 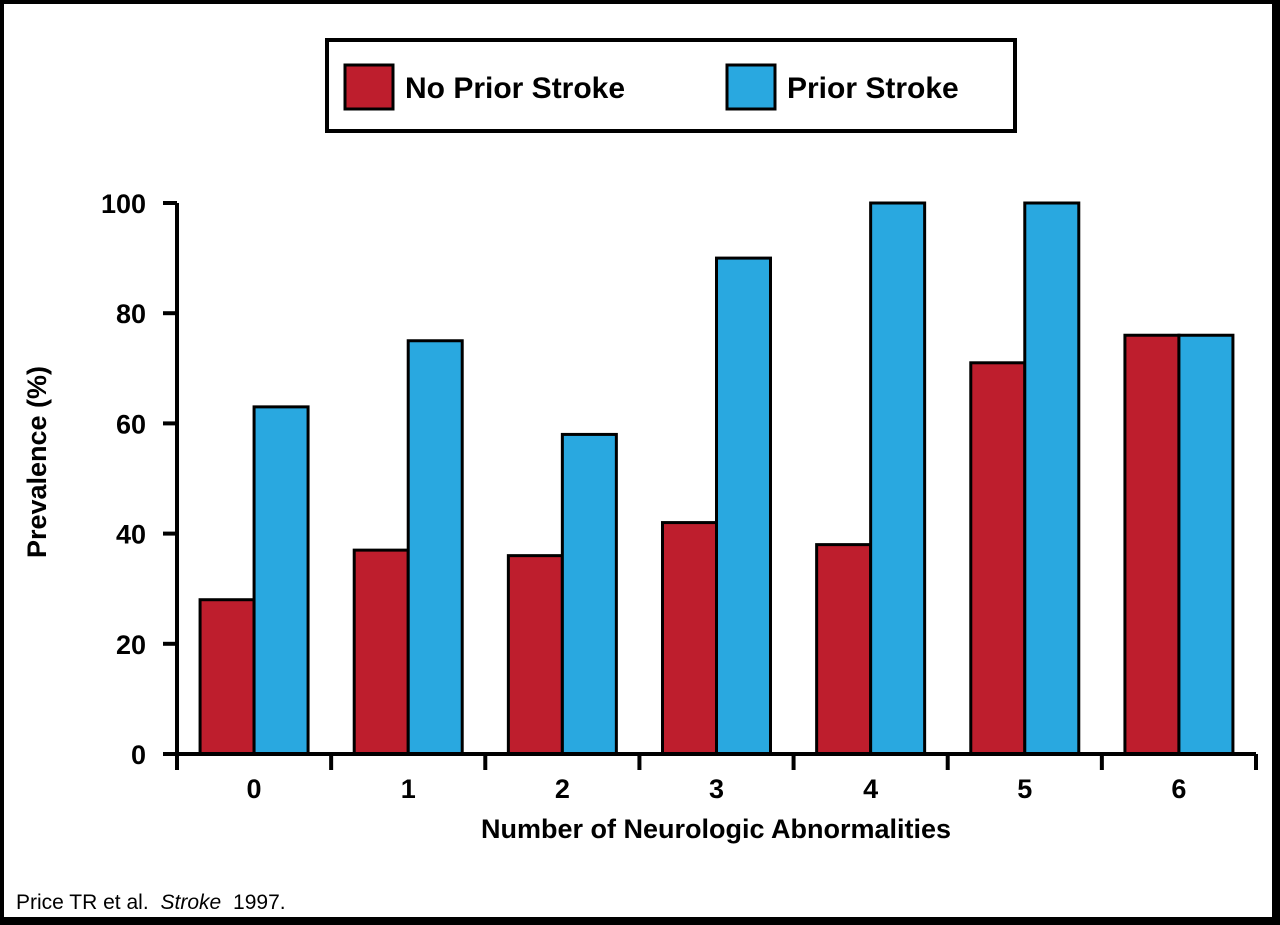 I want to click on x-axis-title: Number of Neurologic Abnormalities, so click(x=716, y=829).